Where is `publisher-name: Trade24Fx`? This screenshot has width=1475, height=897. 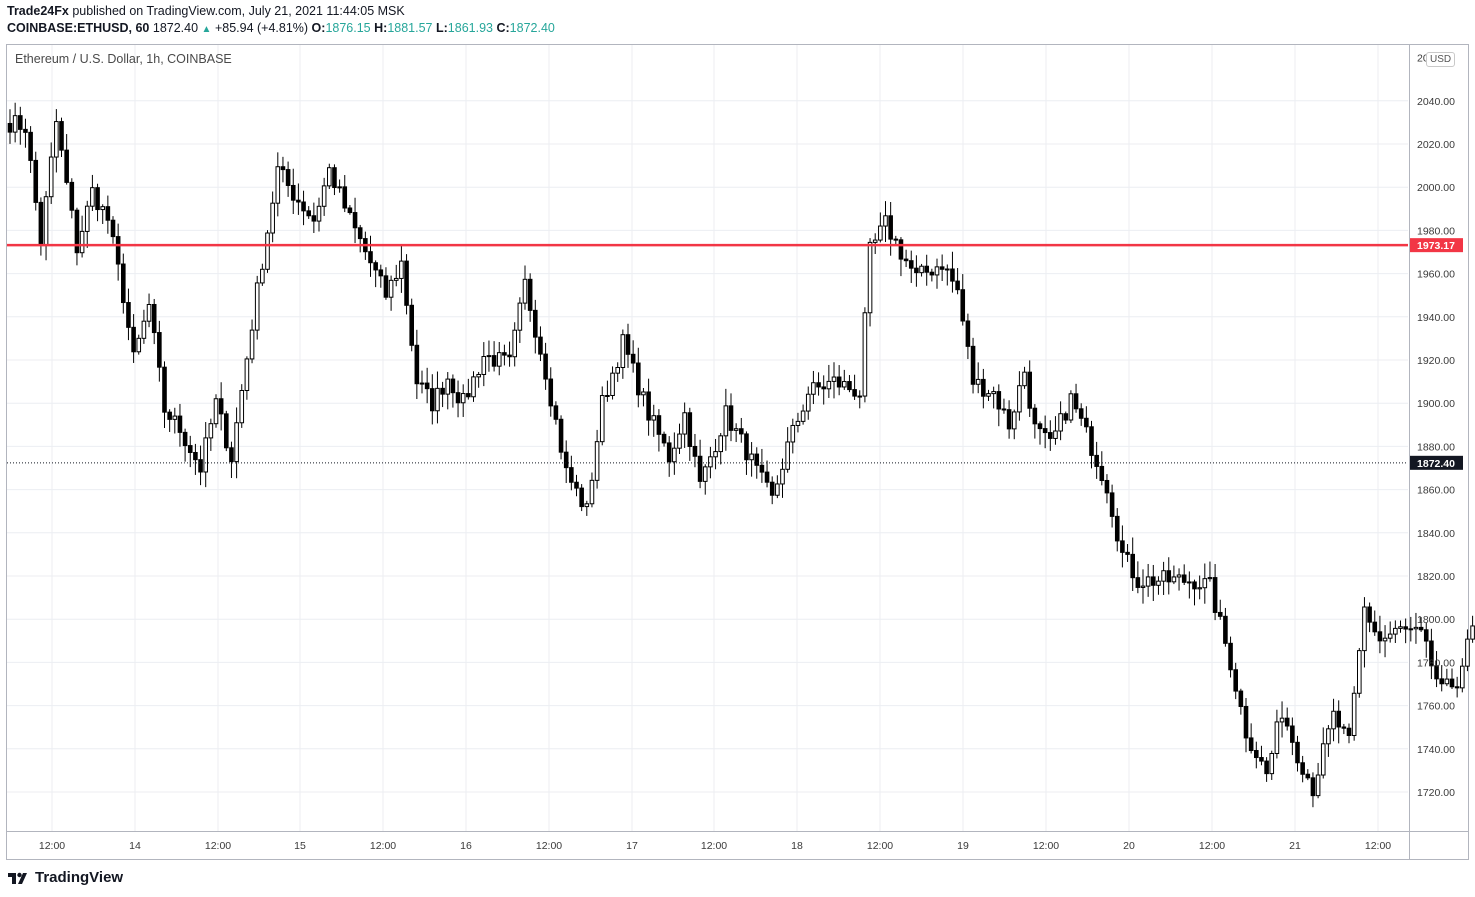 publisher-name: Trade24Fx is located at coordinates (38, 11).